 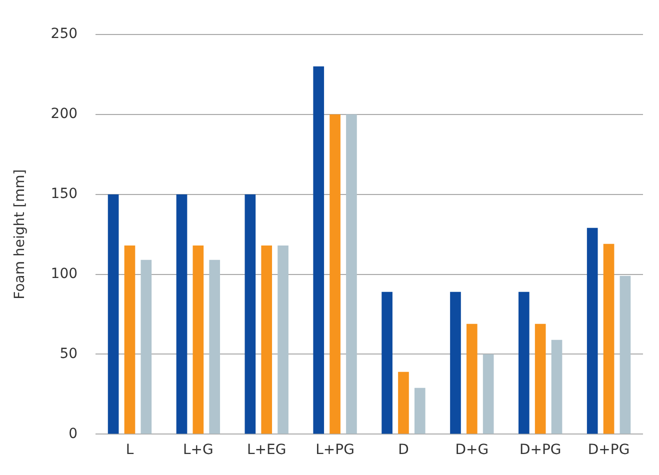 What do you see at coordinates (64, 34) in the screenshot?
I see `y-tick-label: 250` at bounding box center [64, 34].